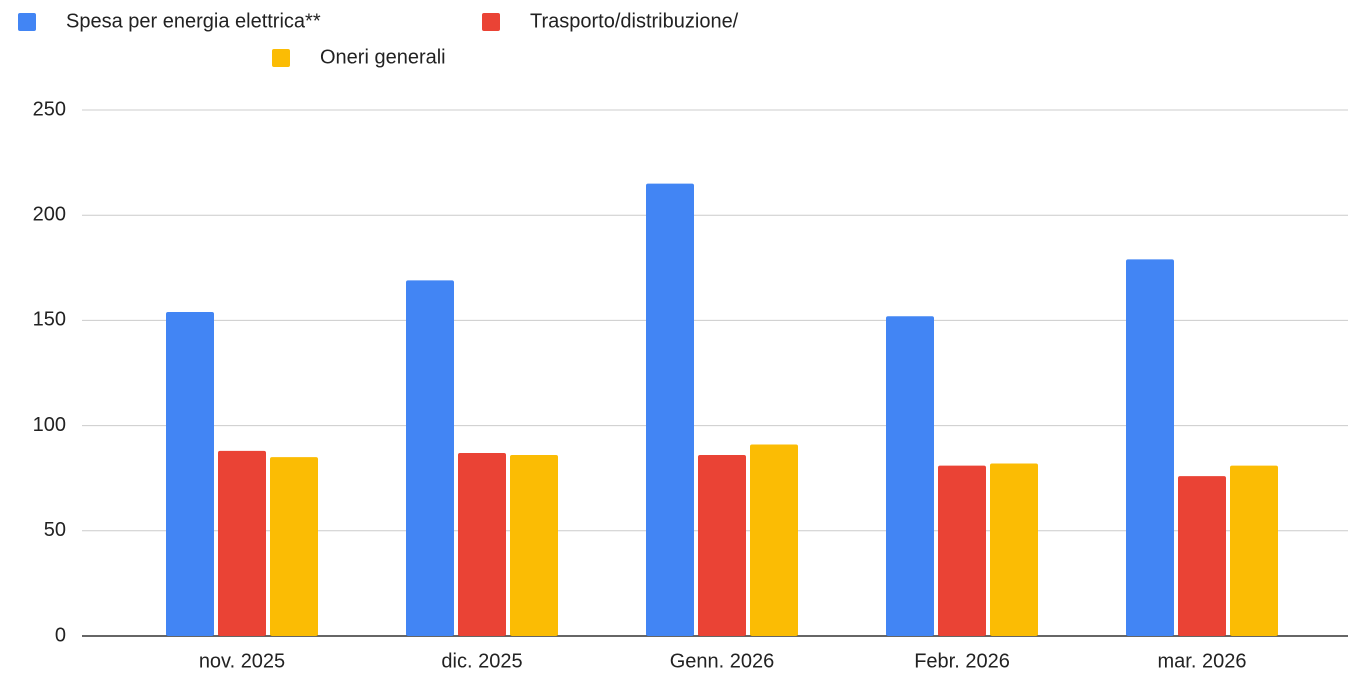 The width and height of the screenshot is (1350, 673). Describe the element at coordinates (634, 21) in the screenshot. I see `legend-label: Trasporto/distribuzione/` at that location.